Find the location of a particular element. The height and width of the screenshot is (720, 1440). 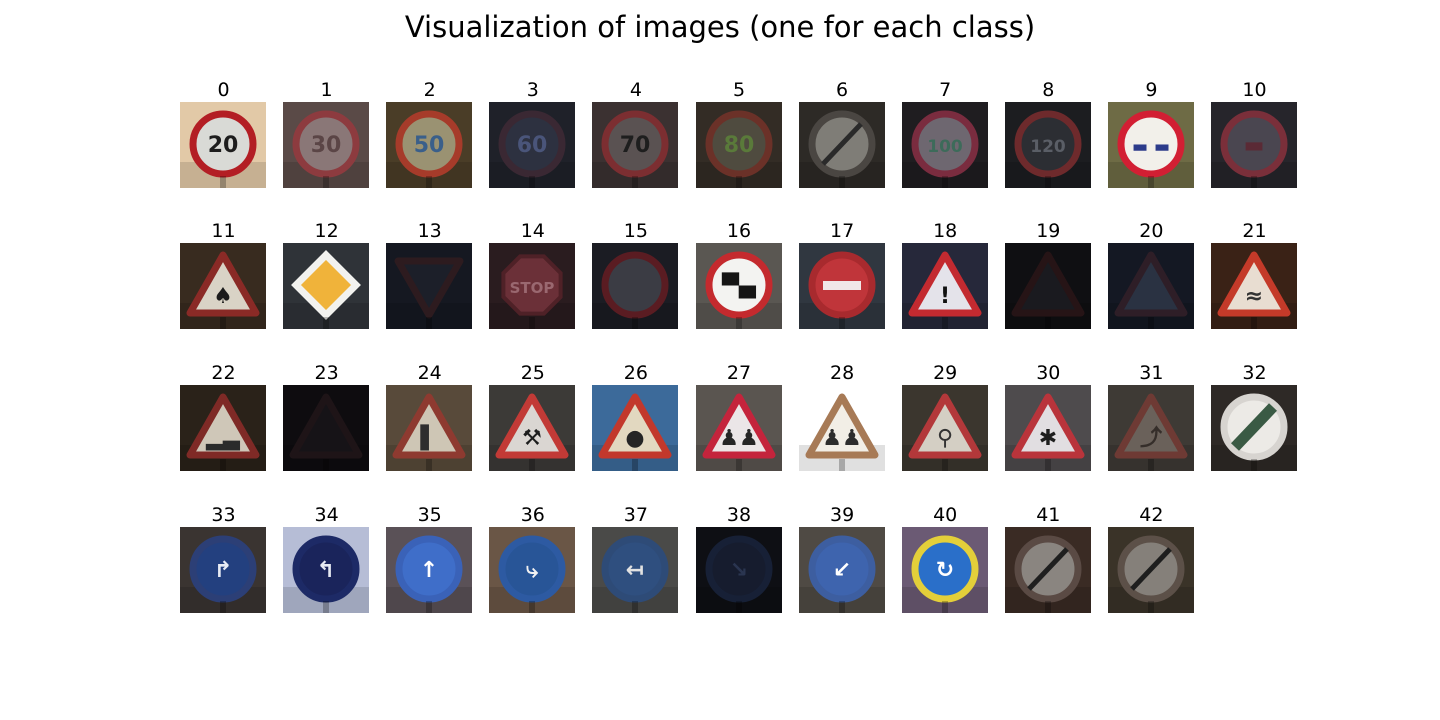

sign-symbol: ✱ is located at coordinates (1048, 438).